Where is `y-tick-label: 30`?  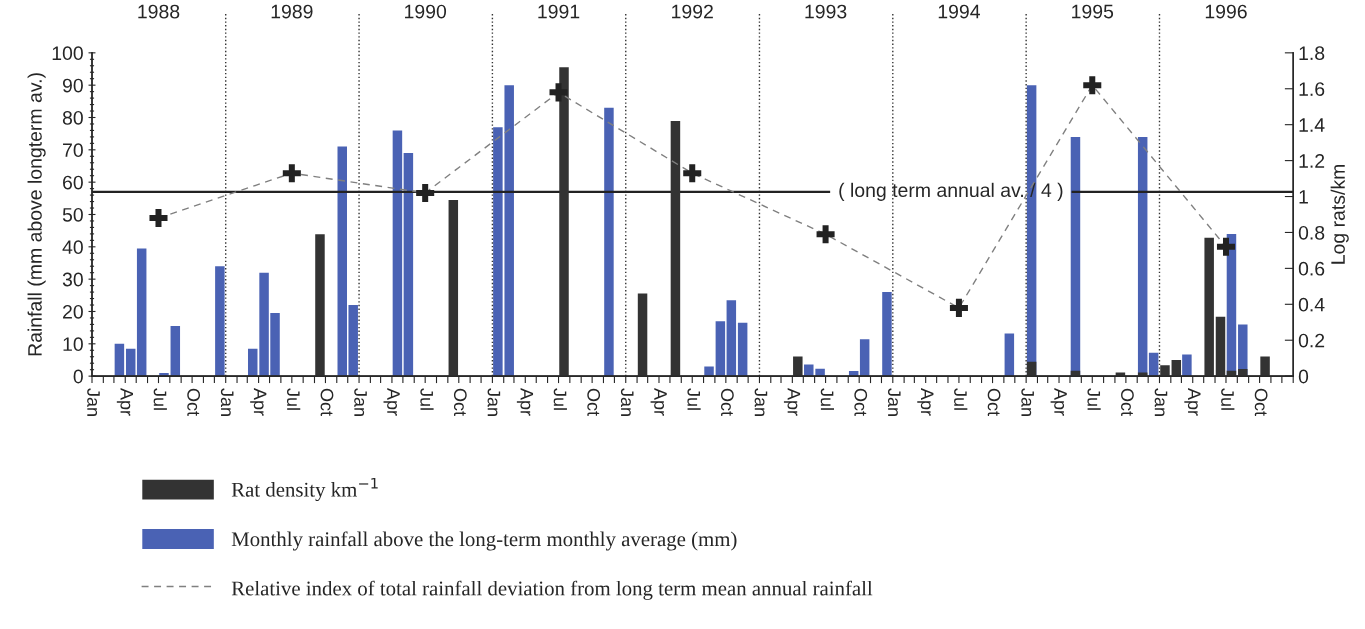 y-tick-label: 30 is located at coordinates (72, 279).